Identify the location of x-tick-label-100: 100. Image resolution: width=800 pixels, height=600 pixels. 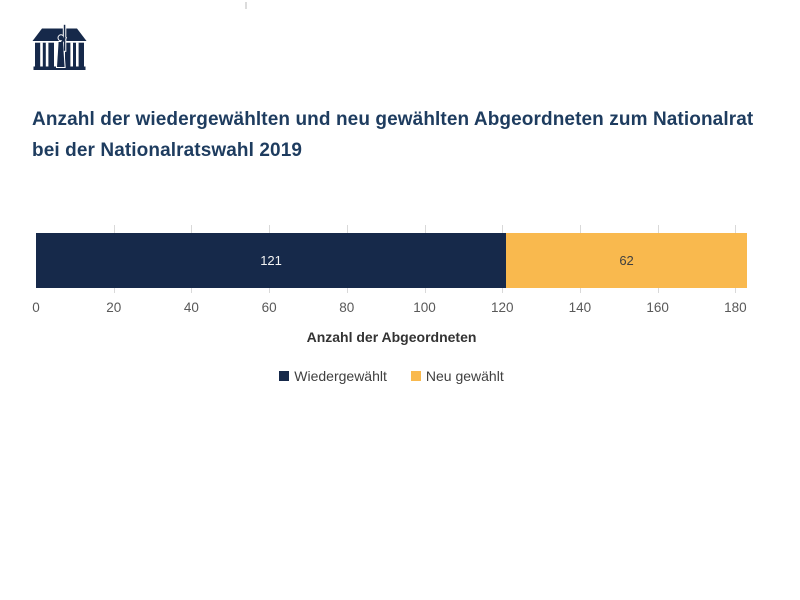
(424, 307).